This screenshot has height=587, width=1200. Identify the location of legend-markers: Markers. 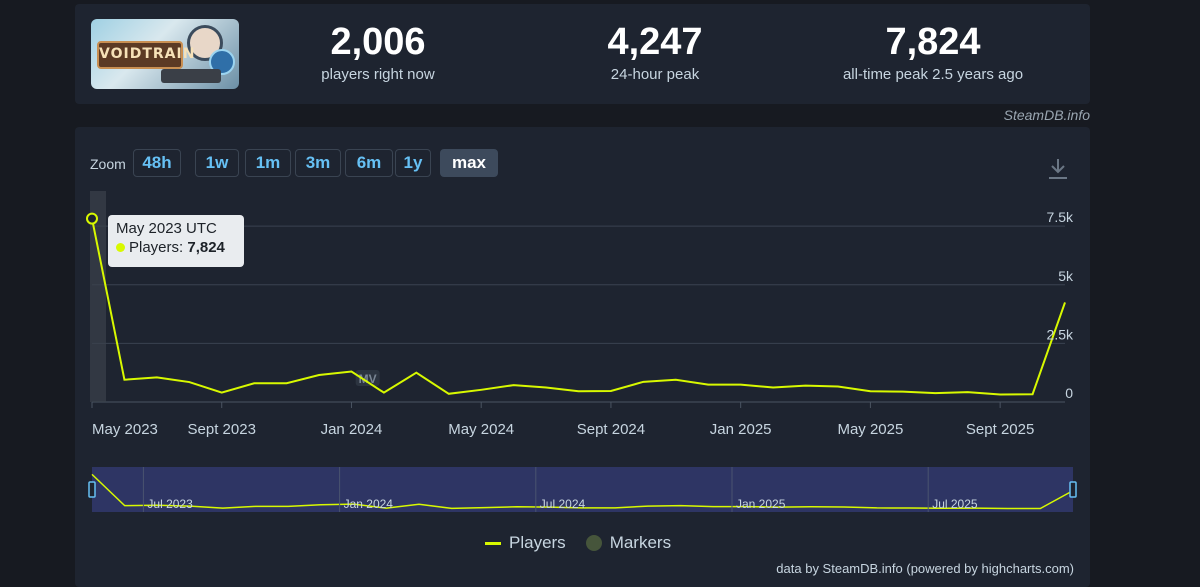
(628, 543).